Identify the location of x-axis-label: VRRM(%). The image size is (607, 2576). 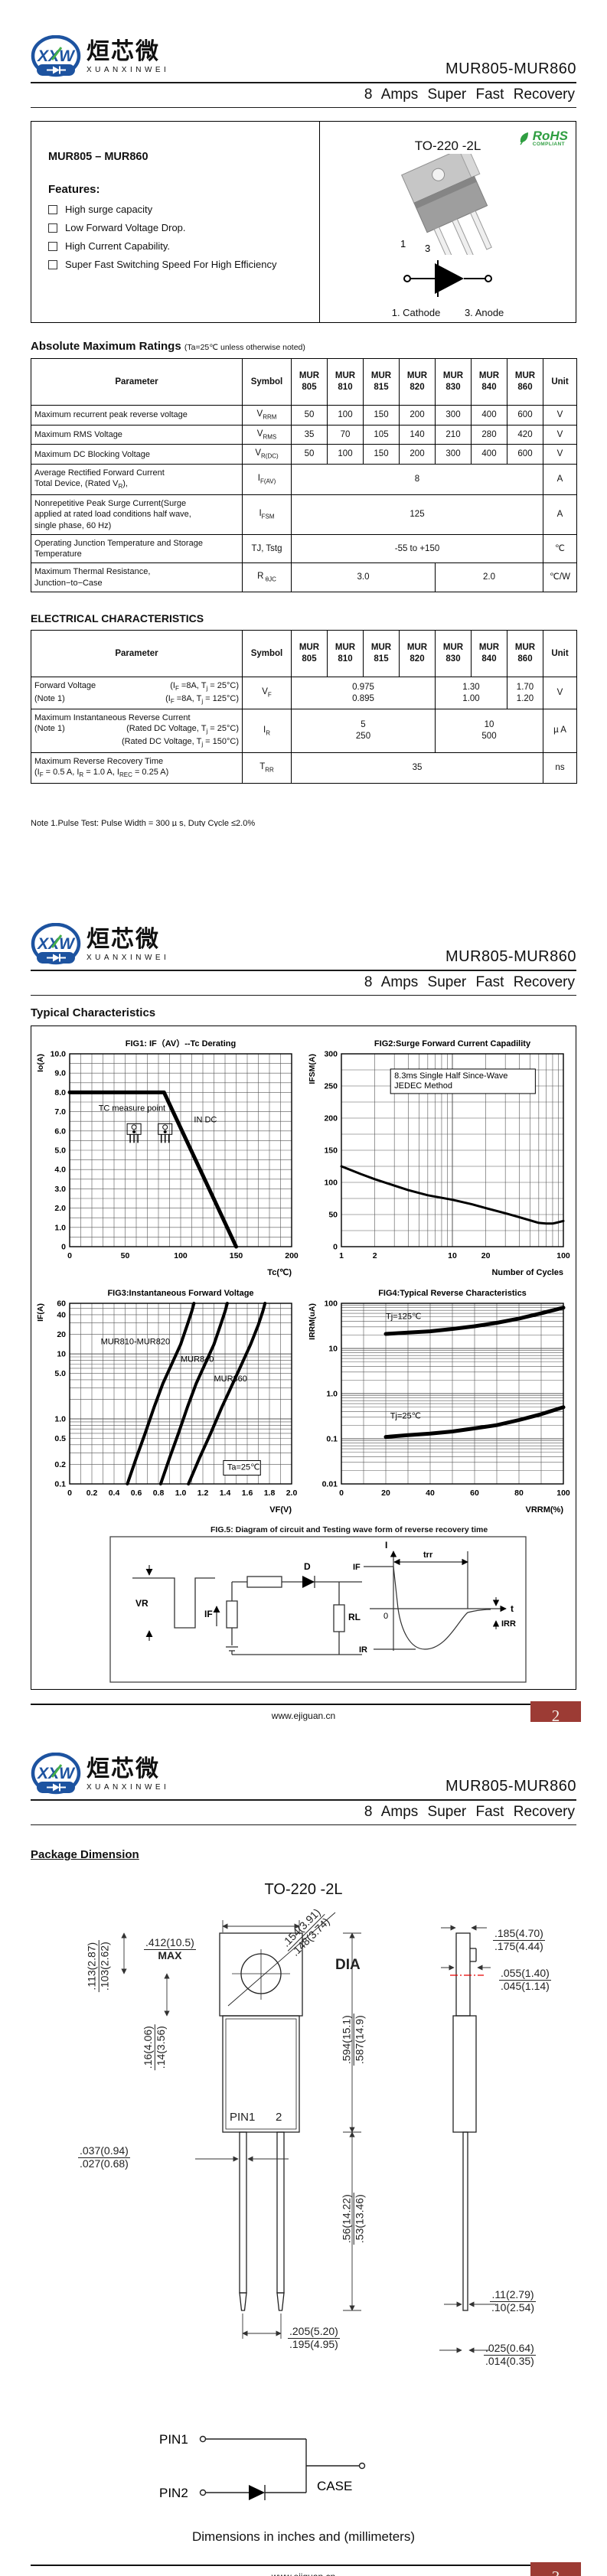
(545, 1510).